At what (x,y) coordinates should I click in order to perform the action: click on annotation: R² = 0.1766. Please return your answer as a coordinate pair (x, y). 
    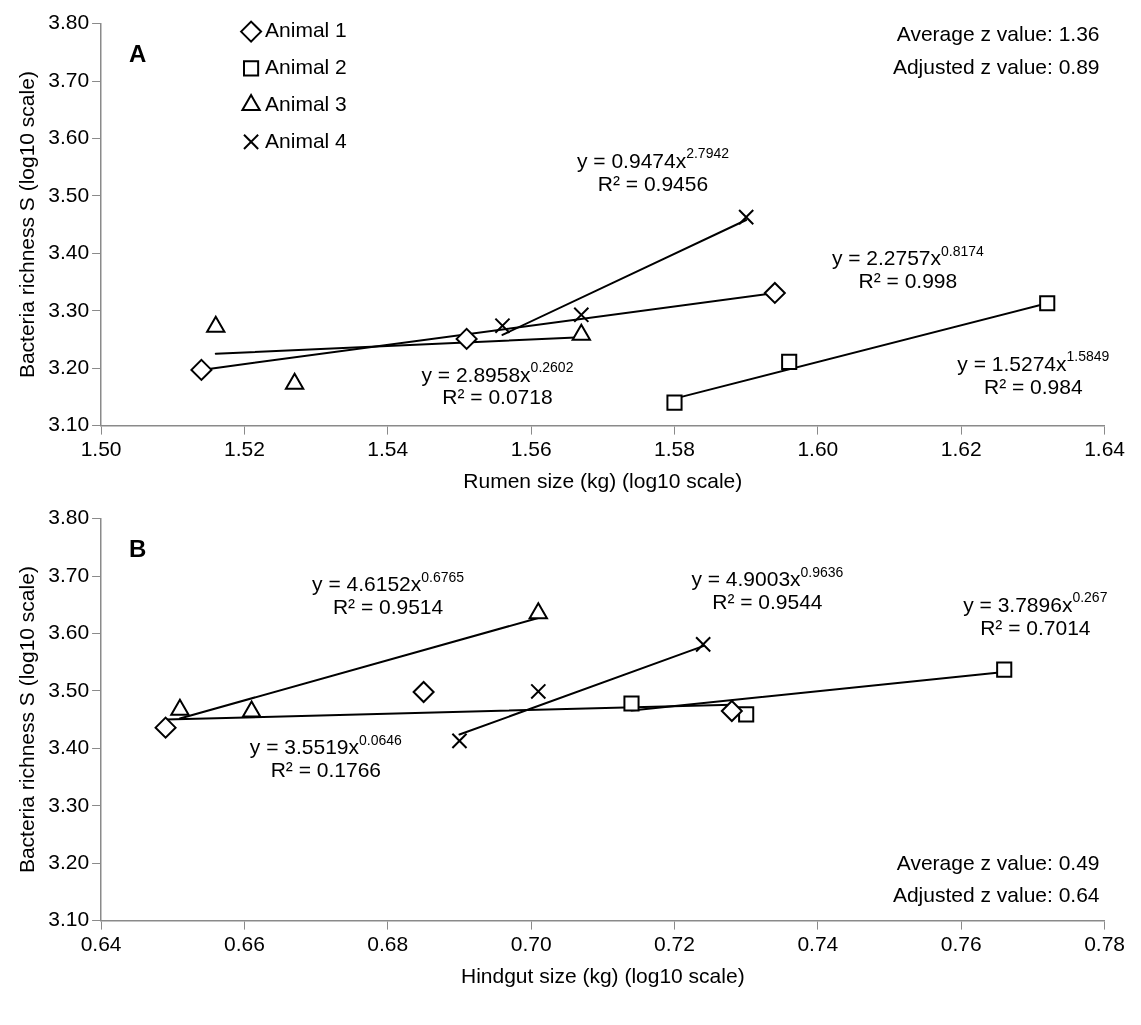
    Looking at the image, I should click on (326, 770).